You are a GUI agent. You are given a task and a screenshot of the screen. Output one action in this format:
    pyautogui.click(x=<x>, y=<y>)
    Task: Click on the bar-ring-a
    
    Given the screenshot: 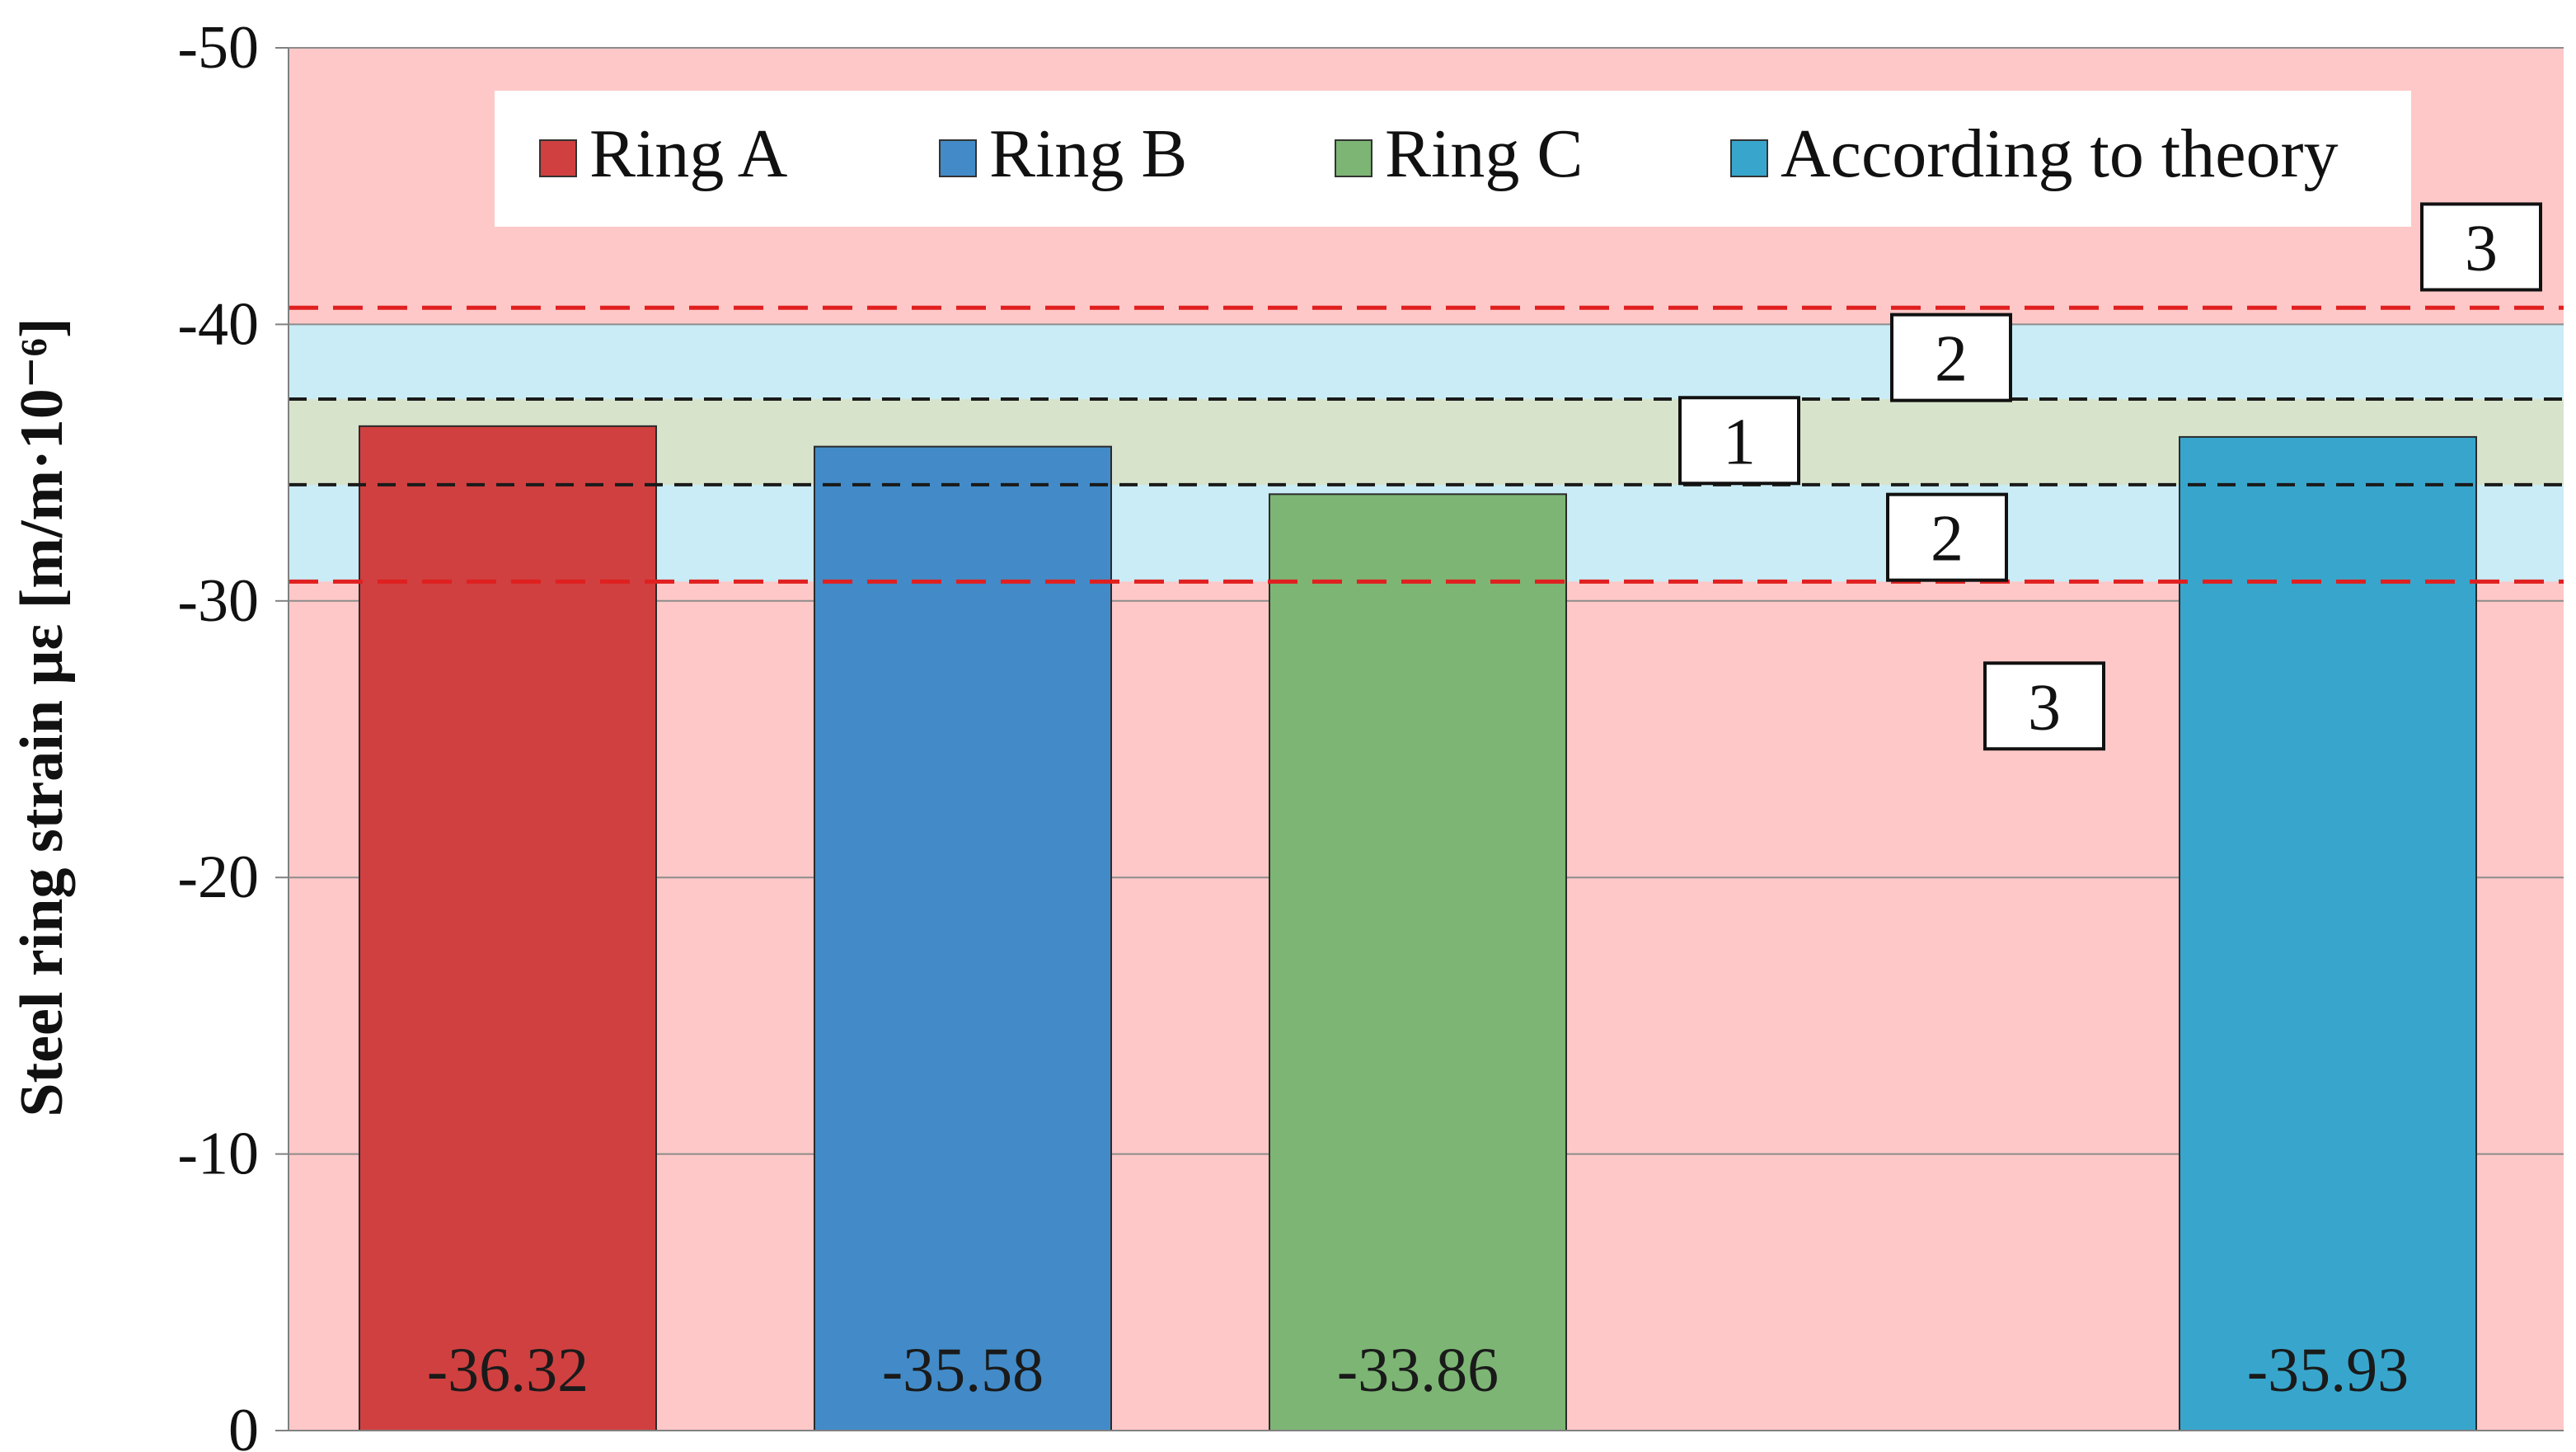 What is the action you would take?
    pyautogui.click(x=508, y=928)
    